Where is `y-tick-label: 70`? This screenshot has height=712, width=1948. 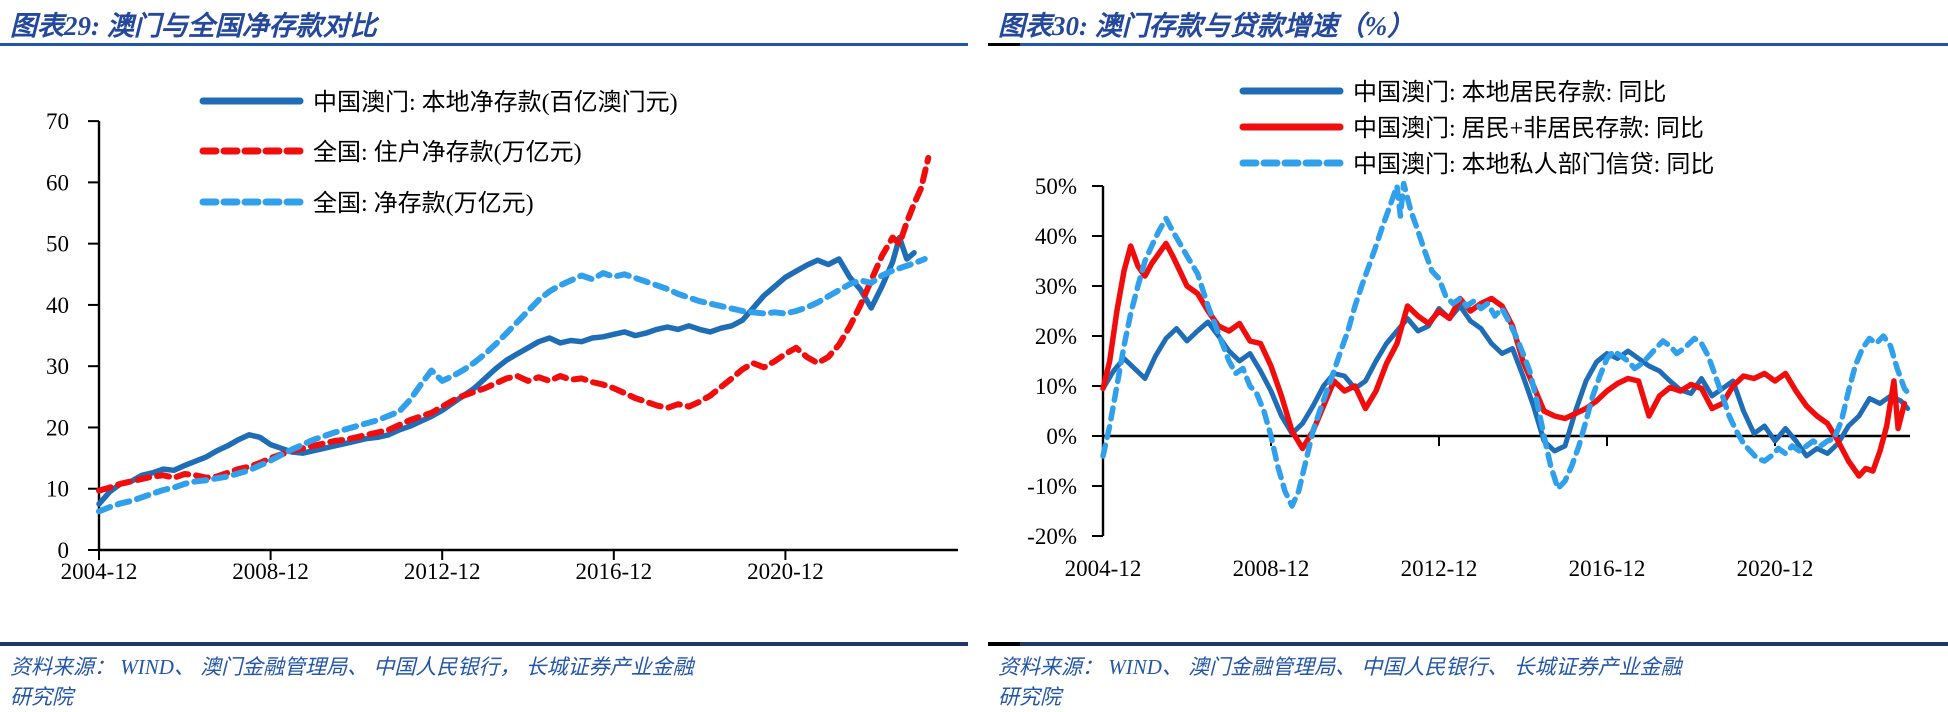 y-tick-label: 70 is located at coordinates (57, 121).